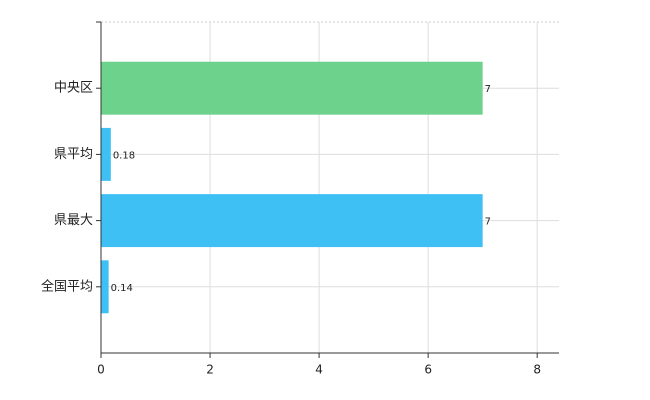  I want to click on y-tick-label: 全国平均, so click(67, 286).